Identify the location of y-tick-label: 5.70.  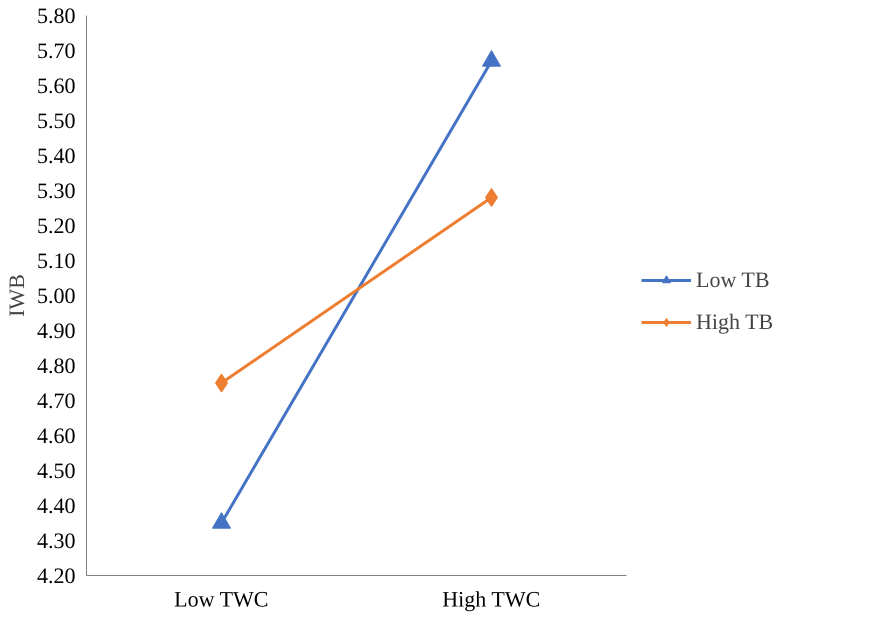
(56, 50).